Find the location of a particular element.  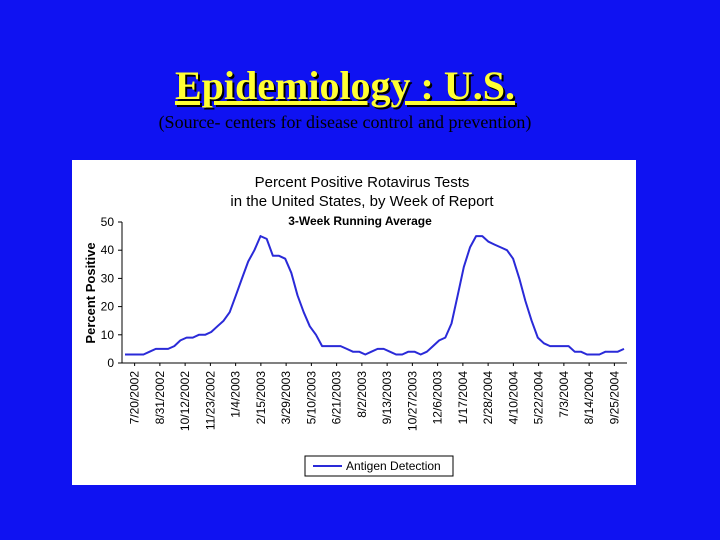

chart-subtitle: 3-Week Running Average is located at coordinates (360, 221).